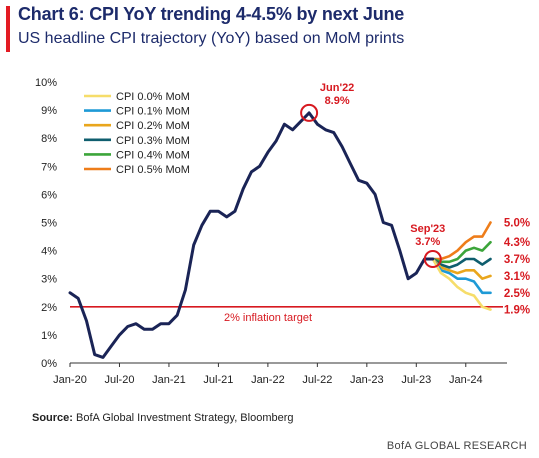 This screenshot has width=539, height=458. What do you see at coordinates (8, 29) in the screenshot?
I see `title-accent-bar` at bounding box center [8, 29].